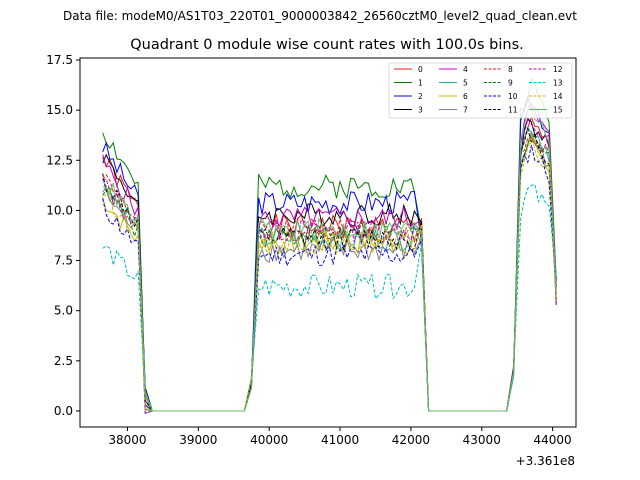 The width and height of the screenshot is (640, 480). What do you see at coordinates (420, 96) in the screenshot?
I see `legend-label-2: 2` at bounding box center [420, 96].